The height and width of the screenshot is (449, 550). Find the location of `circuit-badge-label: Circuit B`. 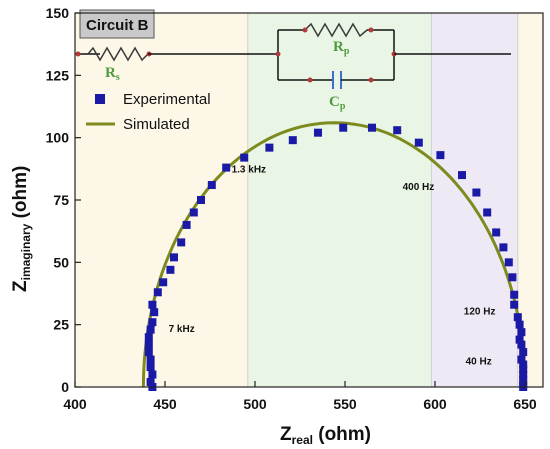

circuit-badge-label: Circuit B is located at coordinates (117, 25).